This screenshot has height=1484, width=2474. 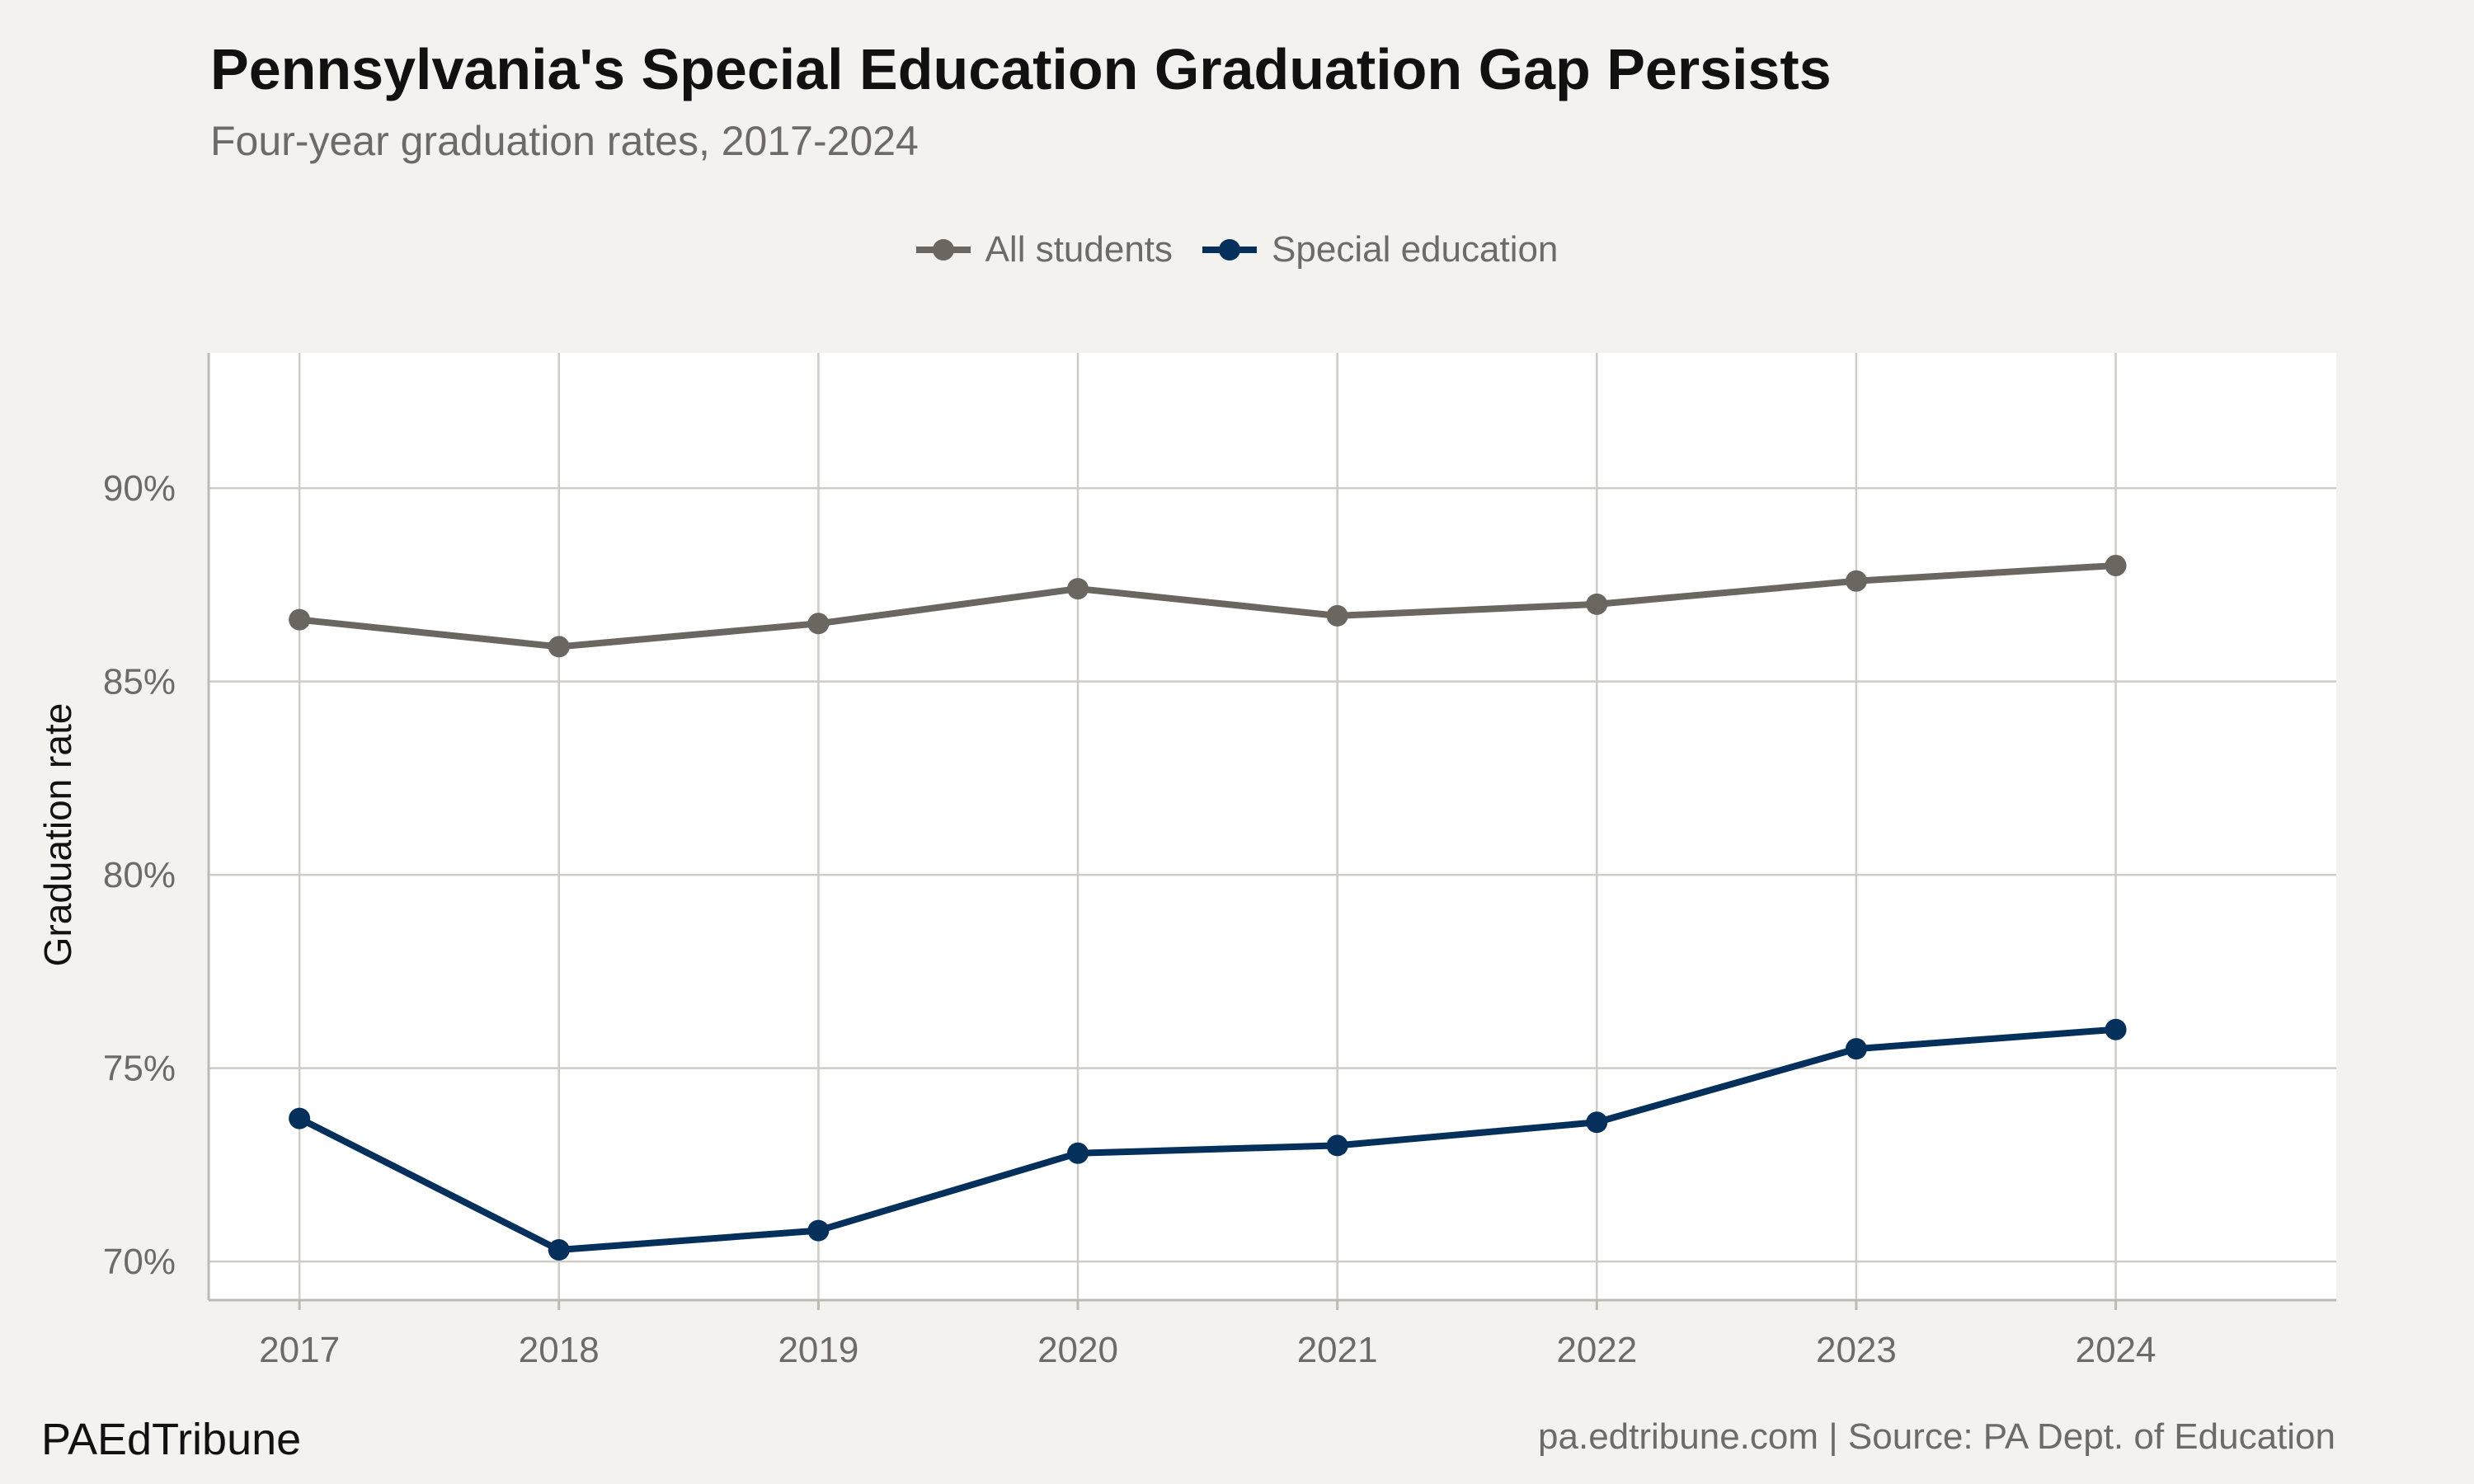 What do you see at coordinates (1597, 604) in the screenshot?
I see `data-point-all-students-2022` at bounding box center [1597, 604].